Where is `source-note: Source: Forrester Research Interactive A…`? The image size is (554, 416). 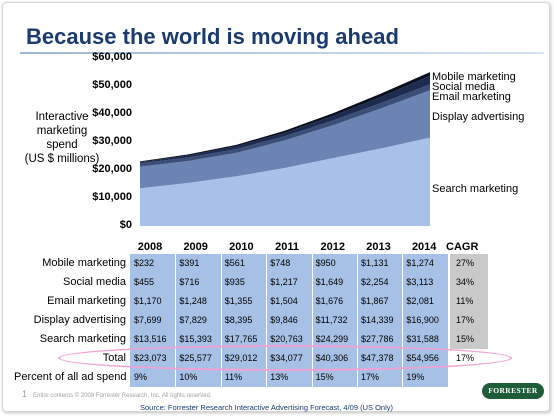
source-note: Source: Forrester Research Interactive A… is located at coordinates (267, 407).